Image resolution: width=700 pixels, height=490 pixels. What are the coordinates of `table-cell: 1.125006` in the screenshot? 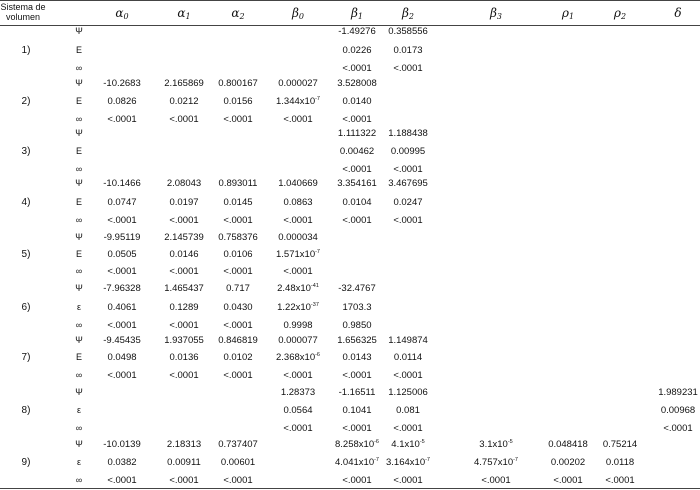 It's located at (408, 392).